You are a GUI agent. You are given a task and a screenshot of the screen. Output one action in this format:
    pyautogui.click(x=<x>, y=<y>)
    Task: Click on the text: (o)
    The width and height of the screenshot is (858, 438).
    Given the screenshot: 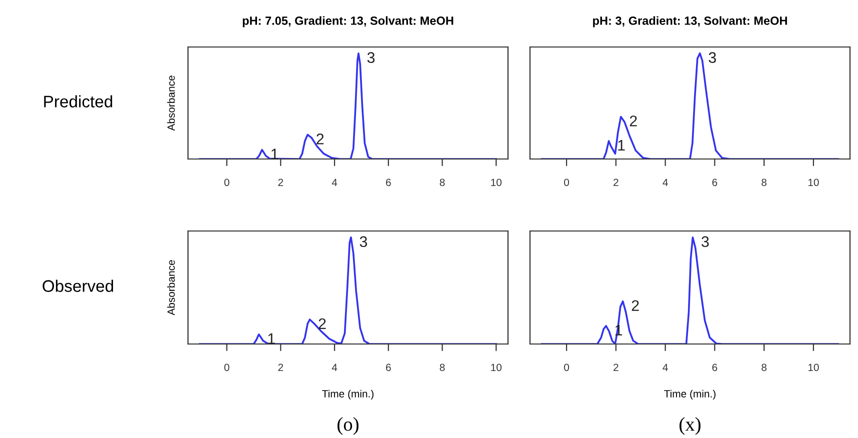 What is the action you would take?
    pyautogui.click(x=348, y=426)
    